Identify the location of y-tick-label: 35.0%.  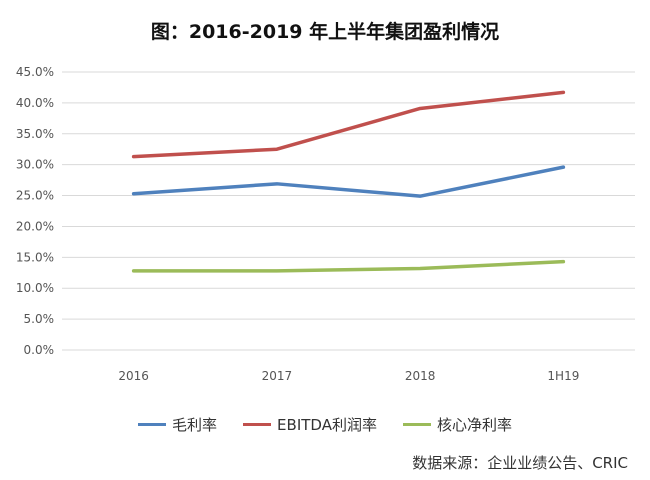
(35, 134).